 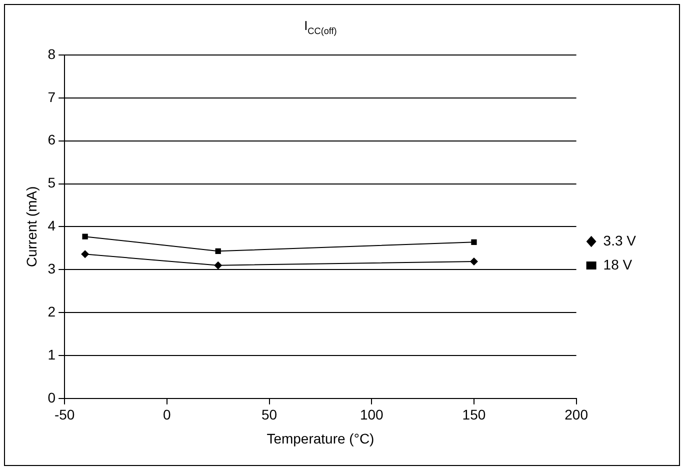 What do you see at coordinates (269, 414) in the screenshot?
I see `x-tick-label: 50` at bounding box center [269, 414].